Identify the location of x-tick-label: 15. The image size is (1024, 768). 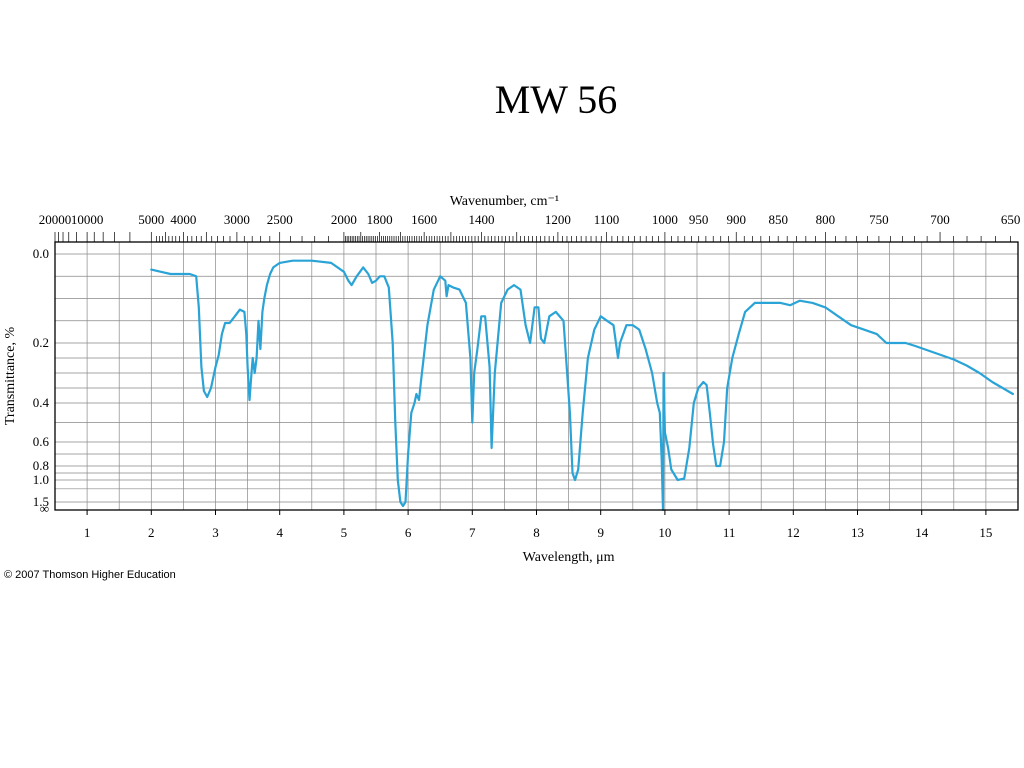
(985, 532).